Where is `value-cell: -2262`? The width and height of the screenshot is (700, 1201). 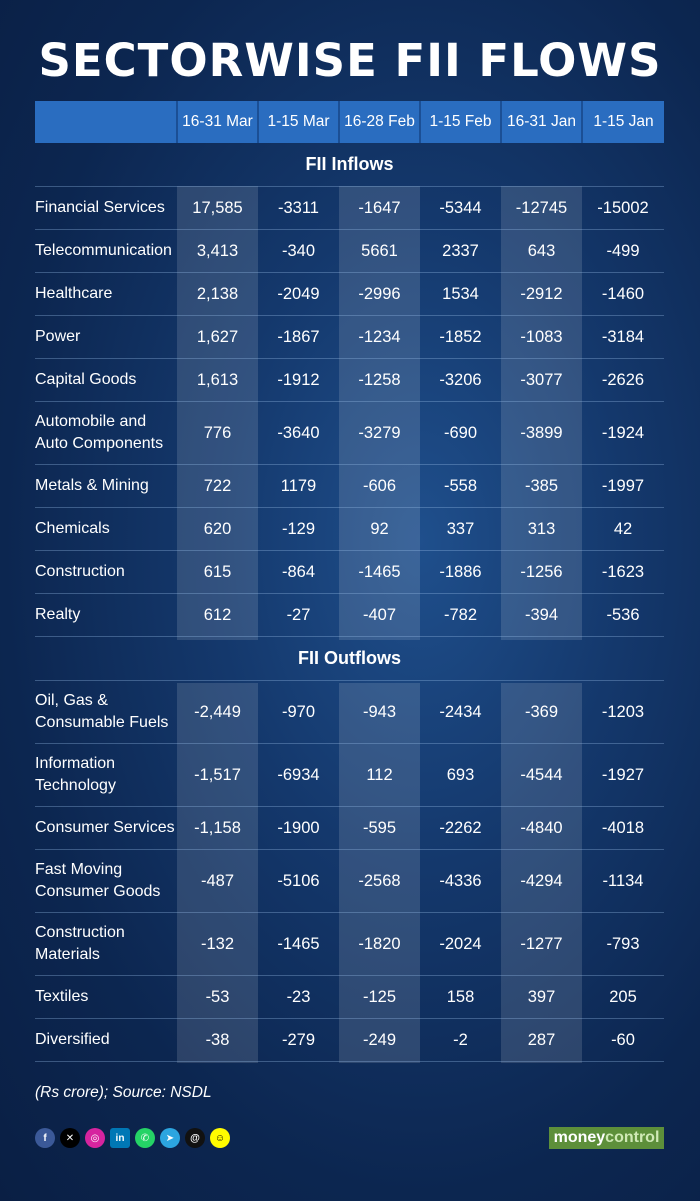 value-cell: -2262 is located at coordinates (460, 828).